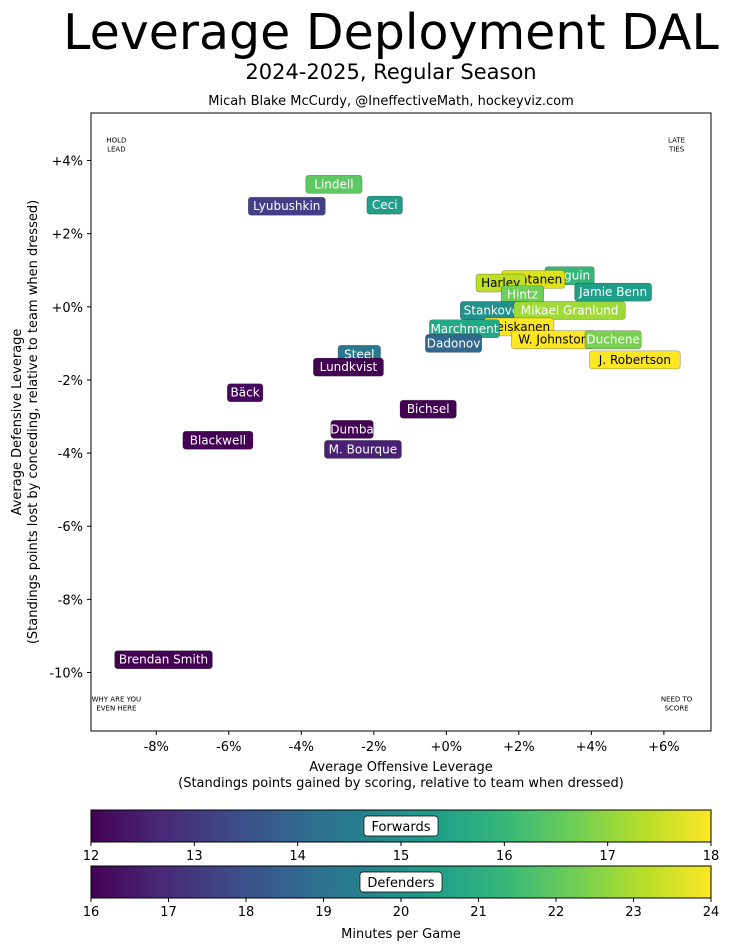  Describe the element at coordinates (519, 747) in the screenshot. I see `x-tick-label: +2%` at that location.